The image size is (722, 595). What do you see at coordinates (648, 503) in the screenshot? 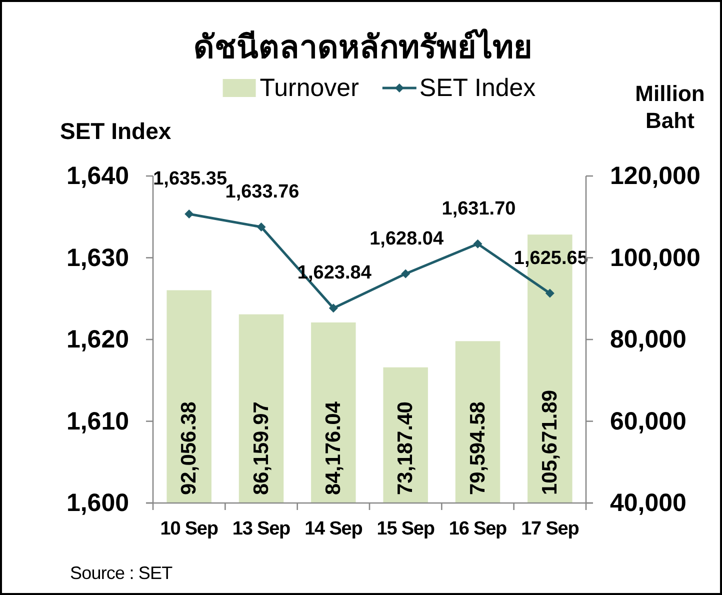
I see `y2-tick-label: 40,000` at bounding box center [648, 503].